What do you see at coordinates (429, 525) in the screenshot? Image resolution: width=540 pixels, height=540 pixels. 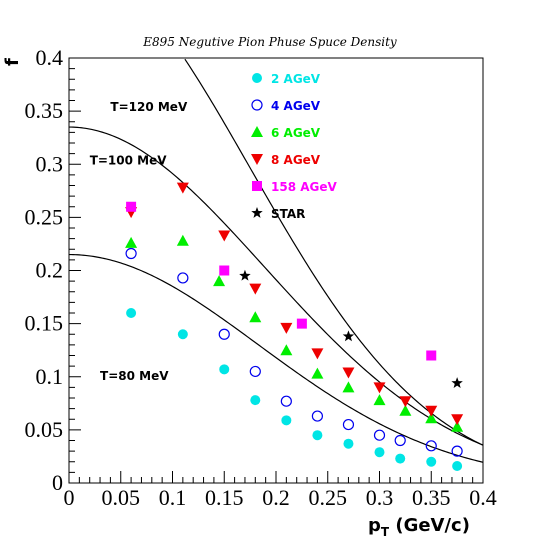 I see `x-axis-title-unit: (GeV/c)` at bounding box center [429, 525].